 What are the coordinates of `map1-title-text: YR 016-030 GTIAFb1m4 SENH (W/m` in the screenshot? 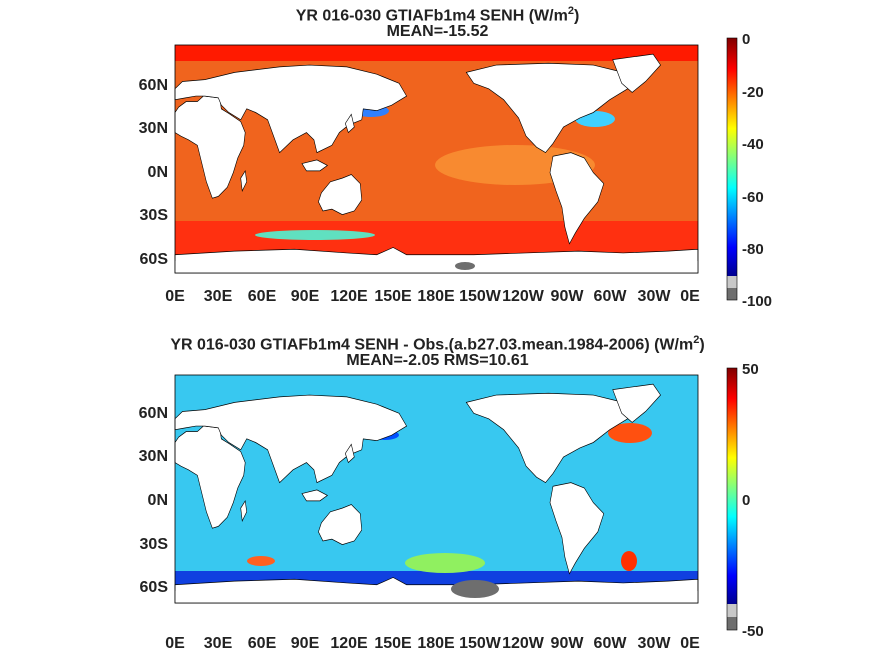 It's located at (431, 16).